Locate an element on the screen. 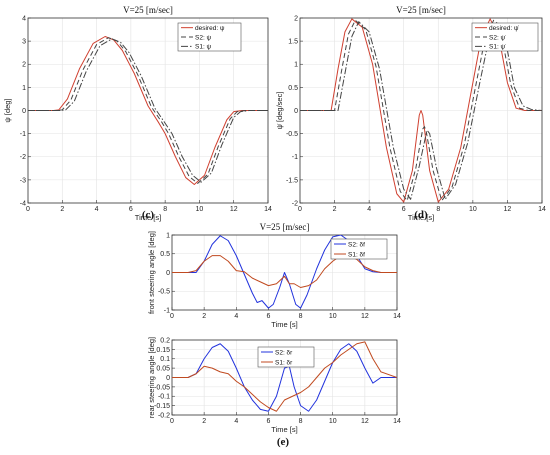 This screenshot has width=550, height=455. y-tick-label: 0.1 is located at coordinates (165, 359).